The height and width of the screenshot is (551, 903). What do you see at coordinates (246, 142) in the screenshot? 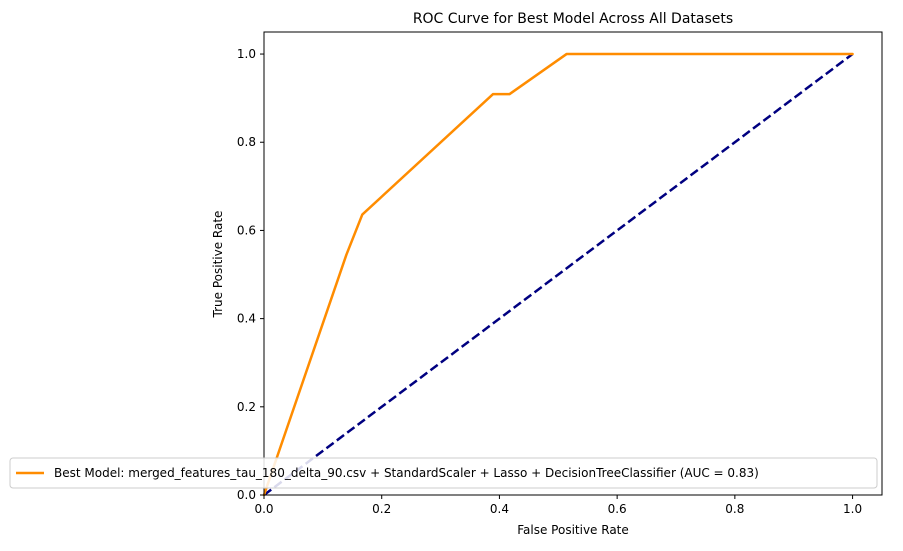
I see `y-tick-label: 0.8` at bounding box center [246, 142].